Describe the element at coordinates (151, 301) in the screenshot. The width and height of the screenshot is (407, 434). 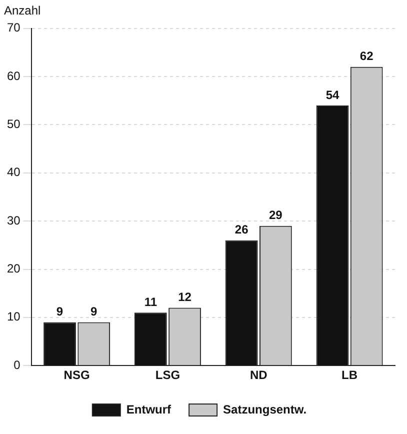
I see `data-label: 11` at that location.